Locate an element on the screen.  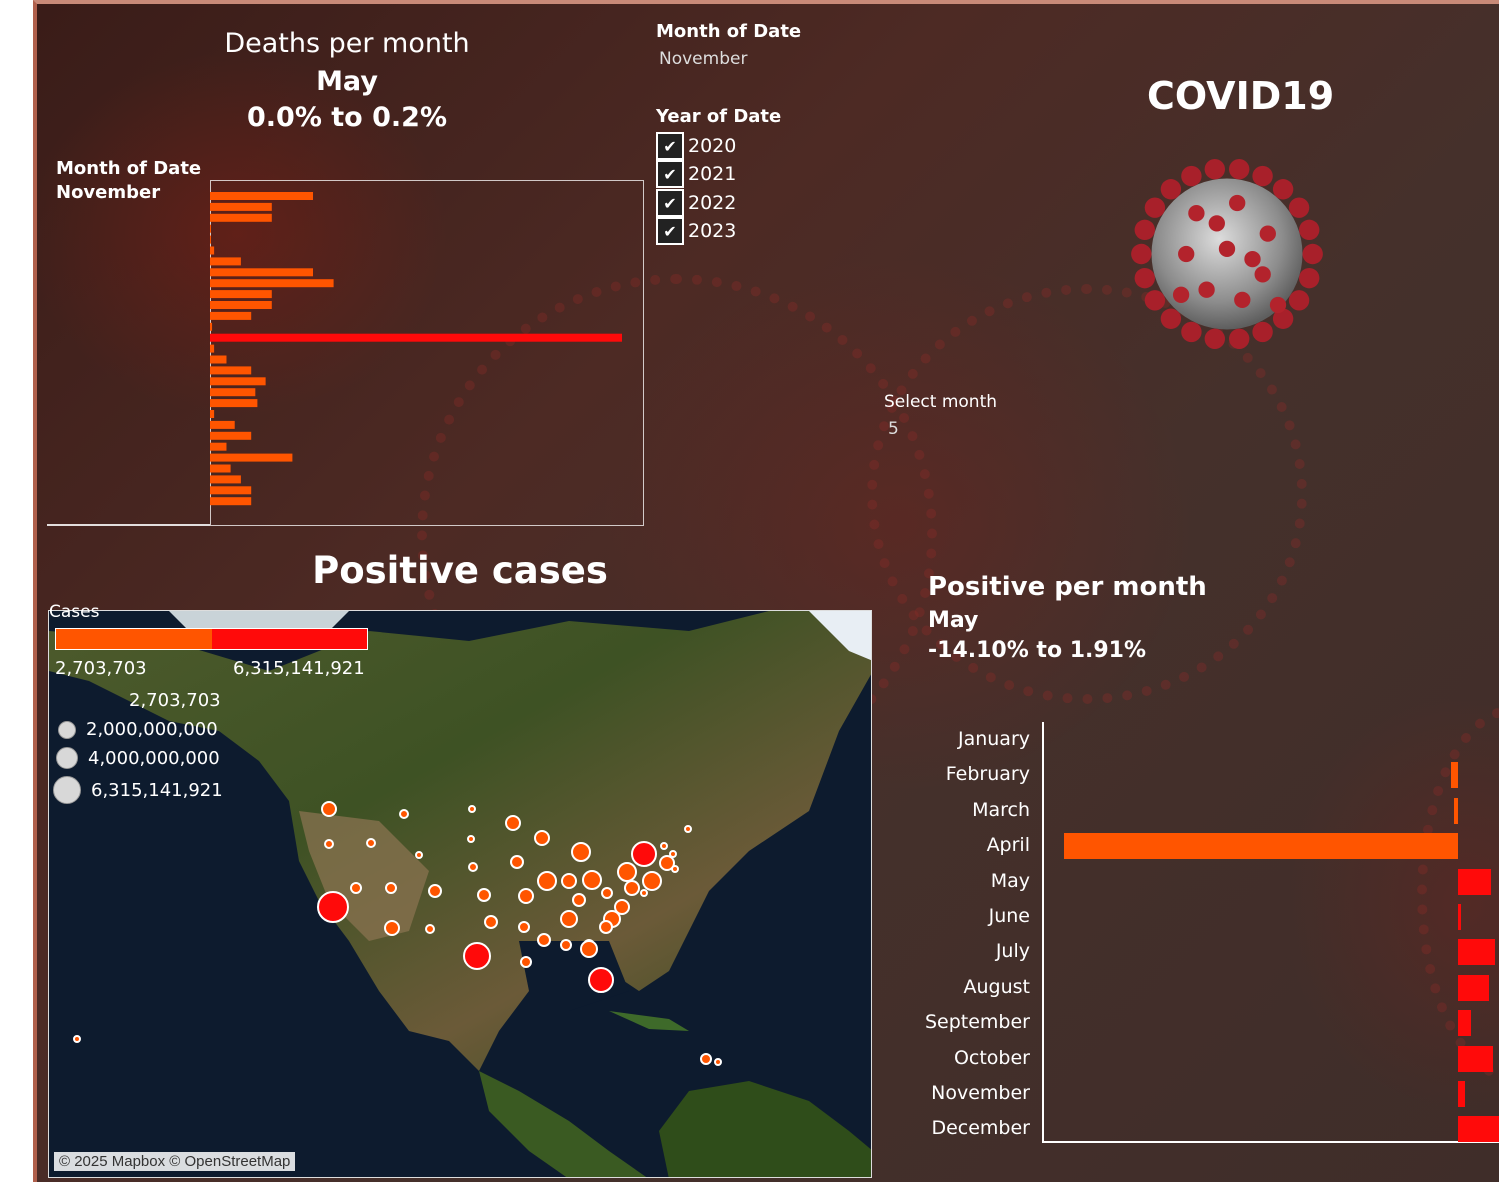
year-option-2022: ✔ 2022 is located at coordinates (696, 203).